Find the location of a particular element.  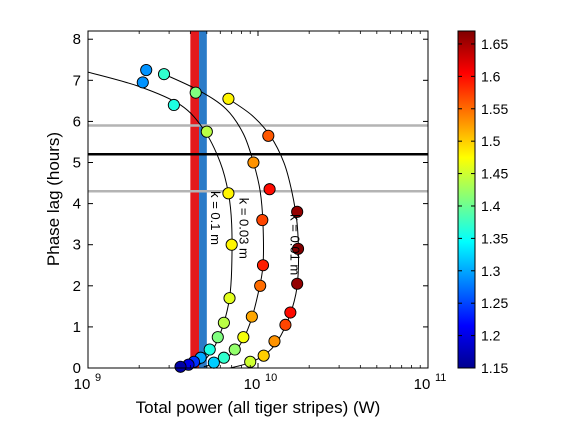

colorbar-tick-label-3: 1.3 is located at coordinates (491, 271).